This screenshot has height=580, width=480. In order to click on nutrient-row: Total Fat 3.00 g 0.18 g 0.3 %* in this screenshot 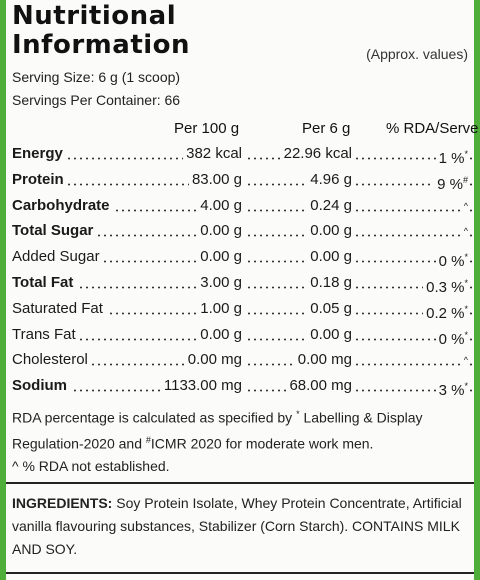, I will do `click(242, 285)`.